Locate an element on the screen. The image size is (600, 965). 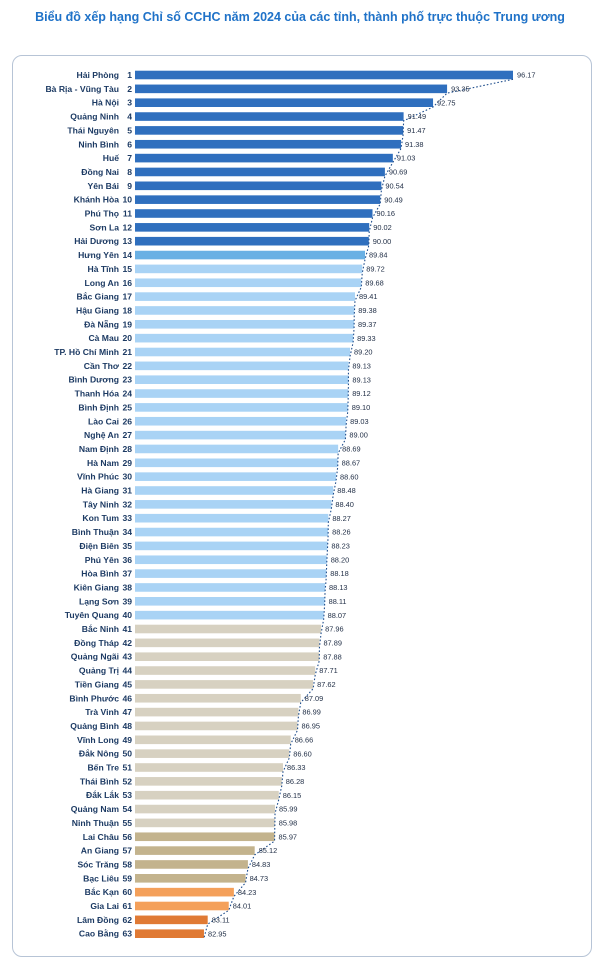
category-label-35: Điện Biên is located at coordinates (99, 546).